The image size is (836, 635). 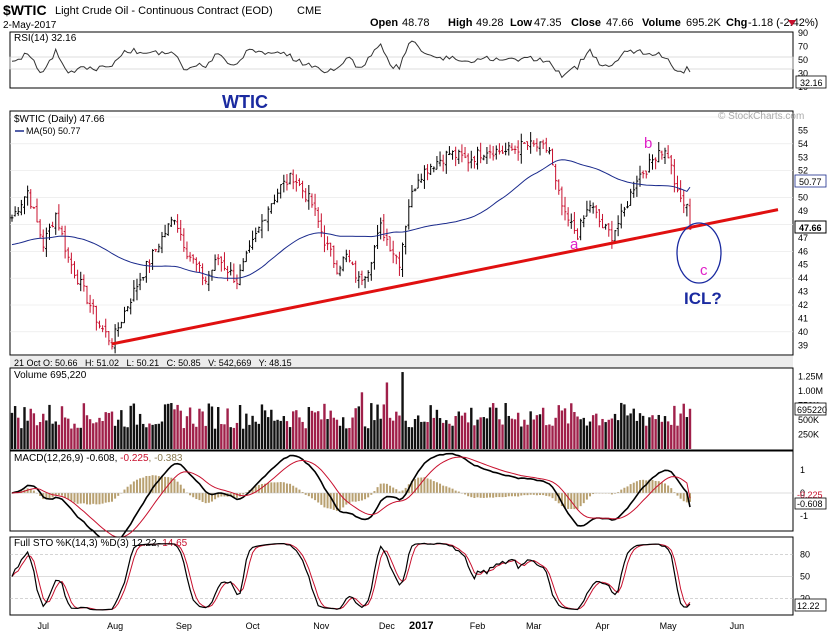 I want to click on rsi-panel: RSI(14) 32.16 9070503010 32.16, so click(x=418, y=60).